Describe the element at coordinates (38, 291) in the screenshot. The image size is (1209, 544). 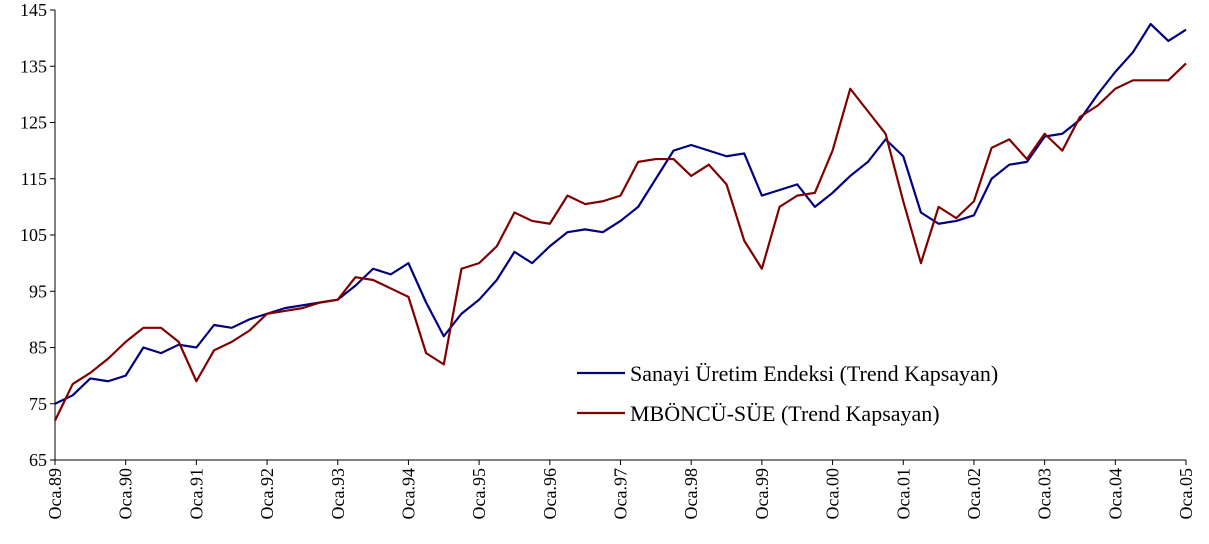
I see `y-tick-label: 95` at that location.